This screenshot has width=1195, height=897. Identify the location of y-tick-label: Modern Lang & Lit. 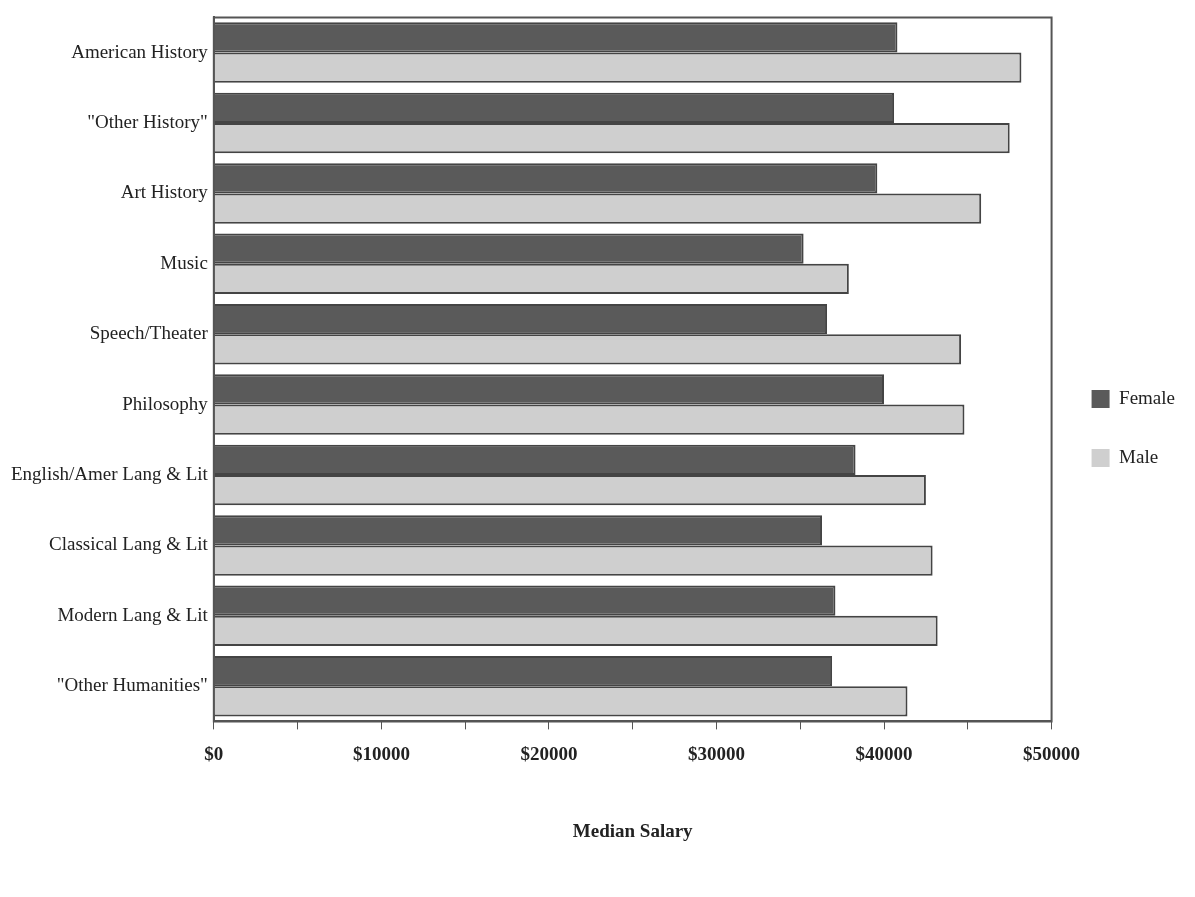
(133, 614).